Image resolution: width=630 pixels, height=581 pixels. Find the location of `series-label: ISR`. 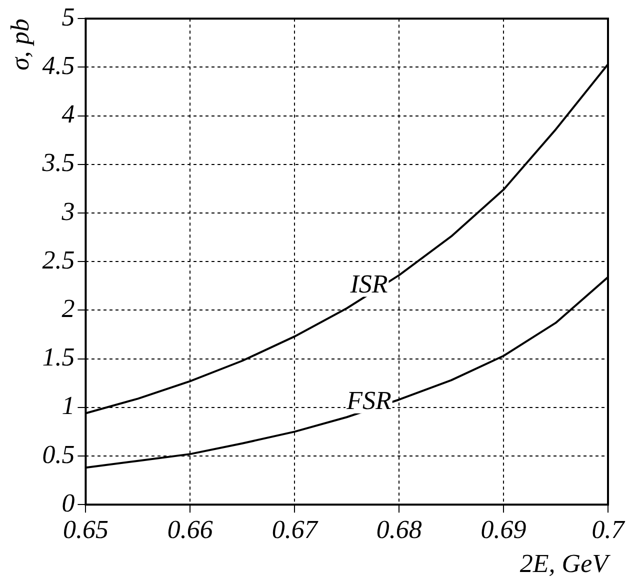

series-label: ISR is located at coordinates (368, 284).